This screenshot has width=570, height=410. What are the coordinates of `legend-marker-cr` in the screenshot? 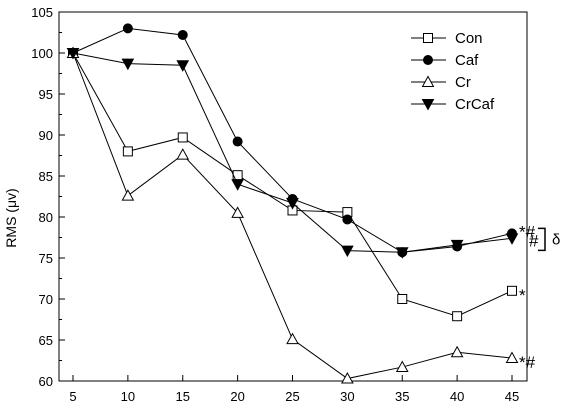 It's located at (428, 81).